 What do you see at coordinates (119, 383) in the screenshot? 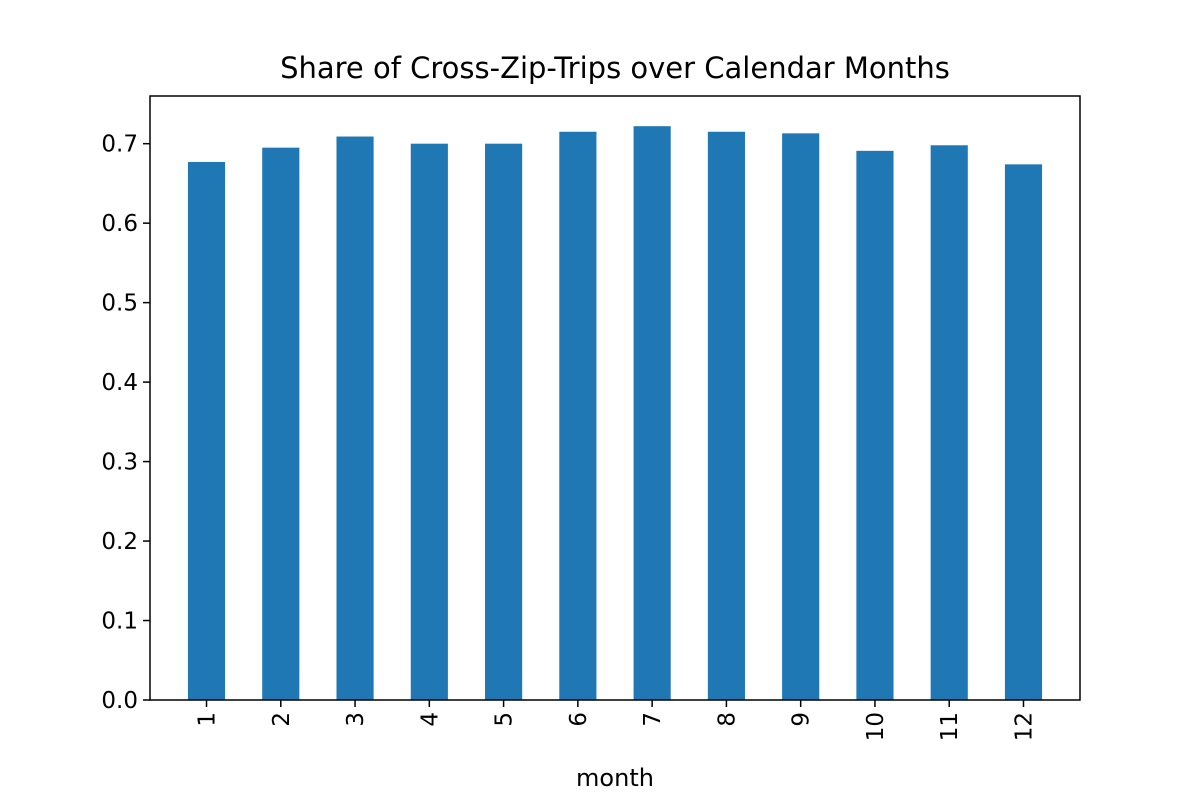
I see `y-tick-label: 0.4` at bounding box center [119, 383].